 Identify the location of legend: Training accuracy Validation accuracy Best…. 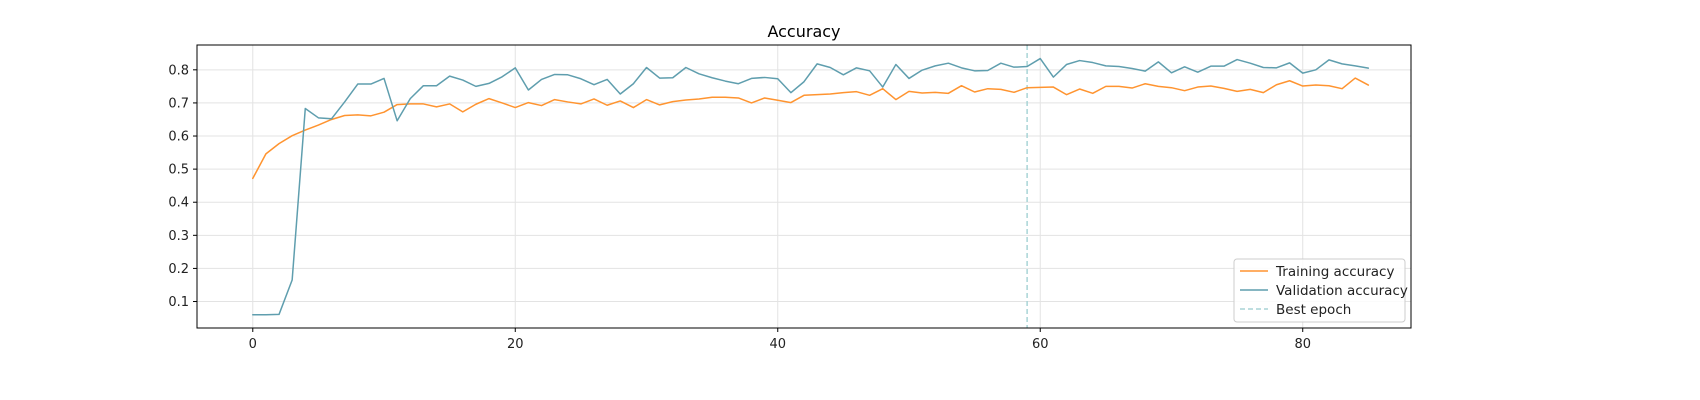
(1320, 290).